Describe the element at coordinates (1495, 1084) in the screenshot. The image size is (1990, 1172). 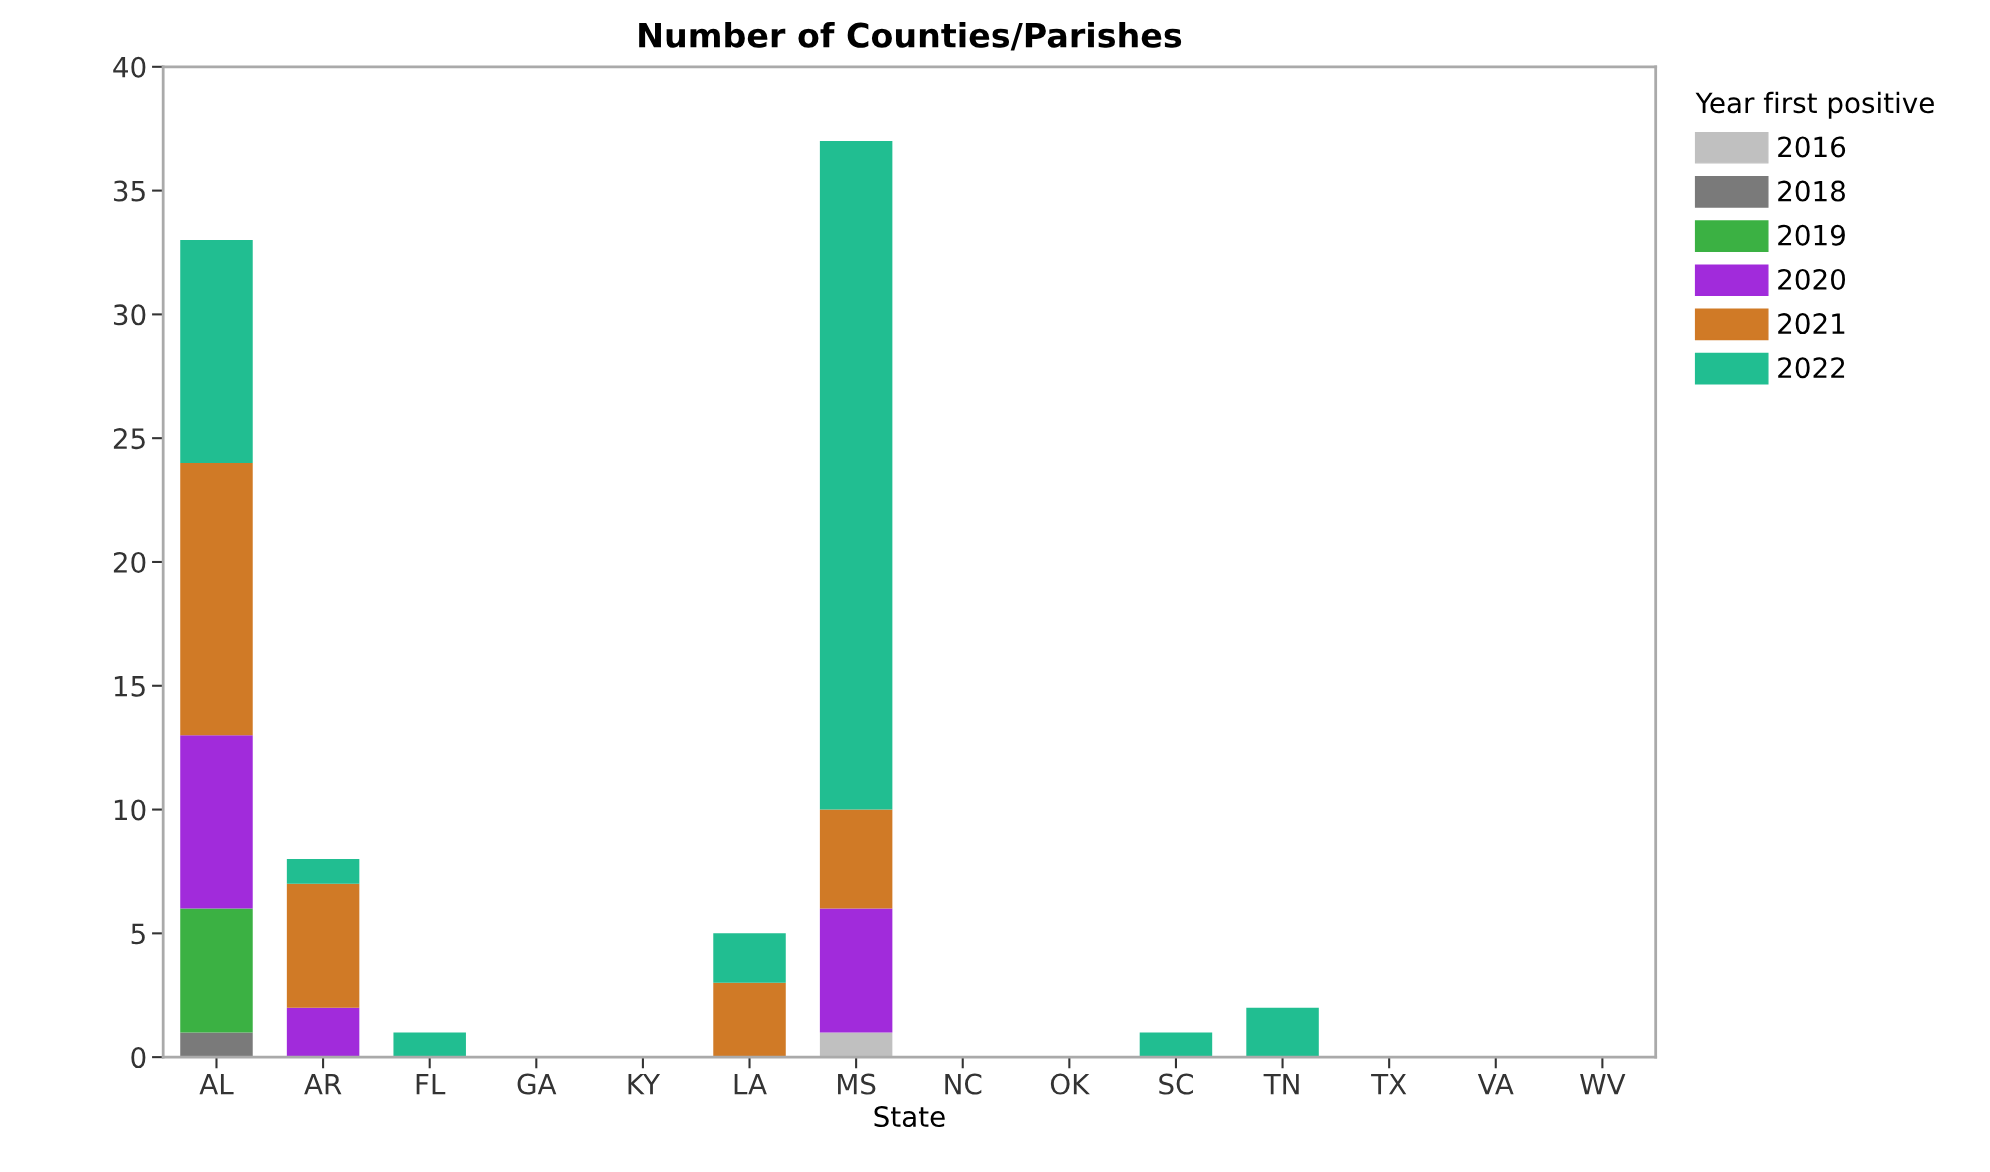
I see `x-tick-label: VA` at that location.